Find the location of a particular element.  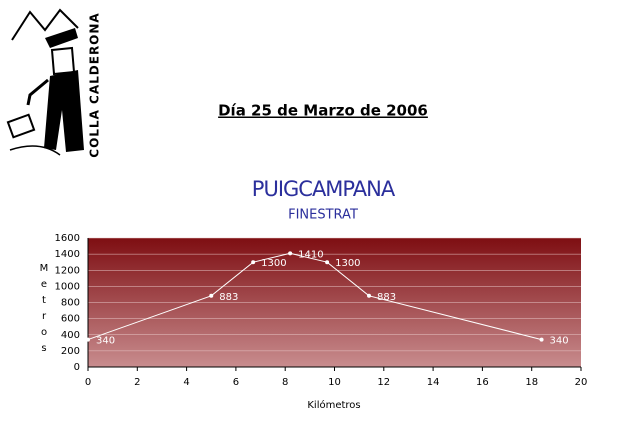

chart-title: PUIGCAMPANA is located at coordinates (324, 189).